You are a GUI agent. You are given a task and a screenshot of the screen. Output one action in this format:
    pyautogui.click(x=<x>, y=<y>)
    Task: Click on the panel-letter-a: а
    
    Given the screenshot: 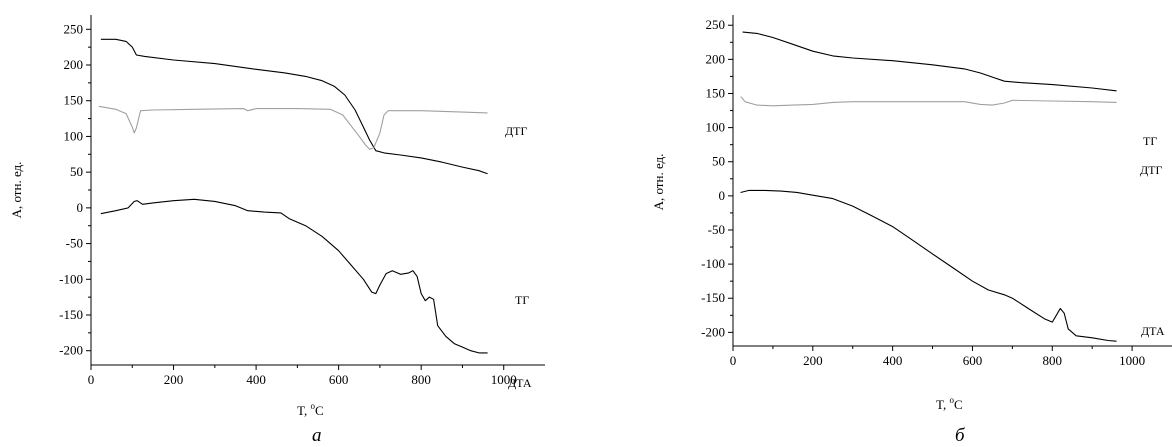 What is the action you would take?
    pyautogui.click(x=317, y=435)
    